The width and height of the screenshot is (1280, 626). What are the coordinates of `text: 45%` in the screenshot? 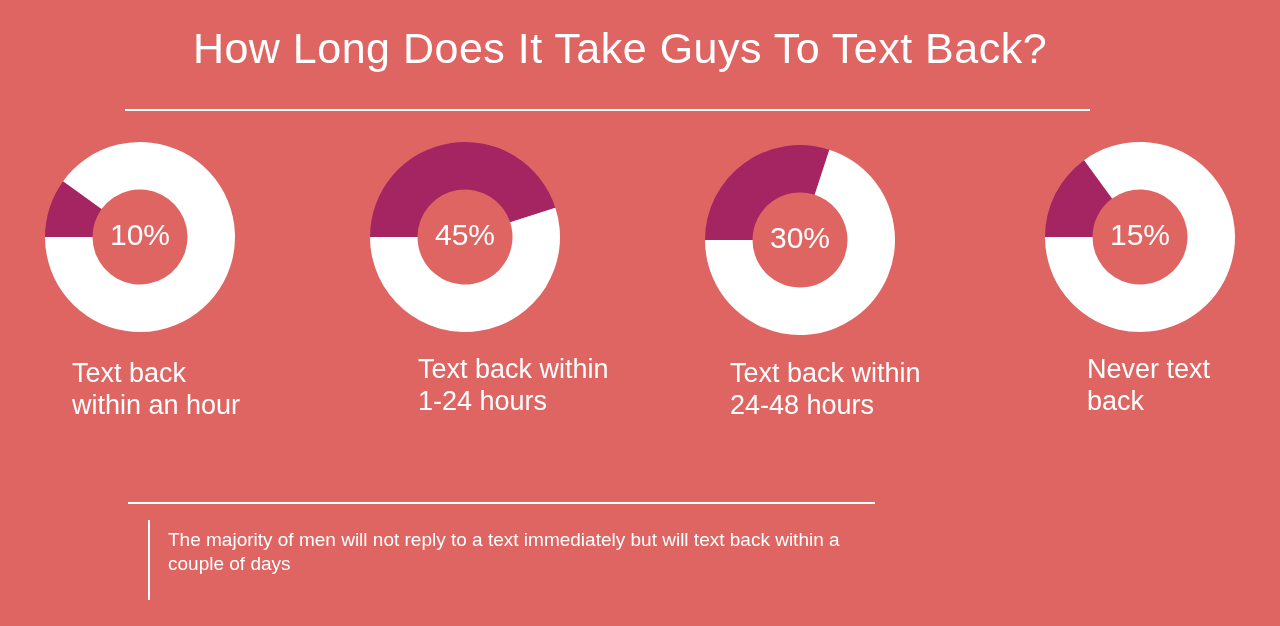 It's located at (465, 235).